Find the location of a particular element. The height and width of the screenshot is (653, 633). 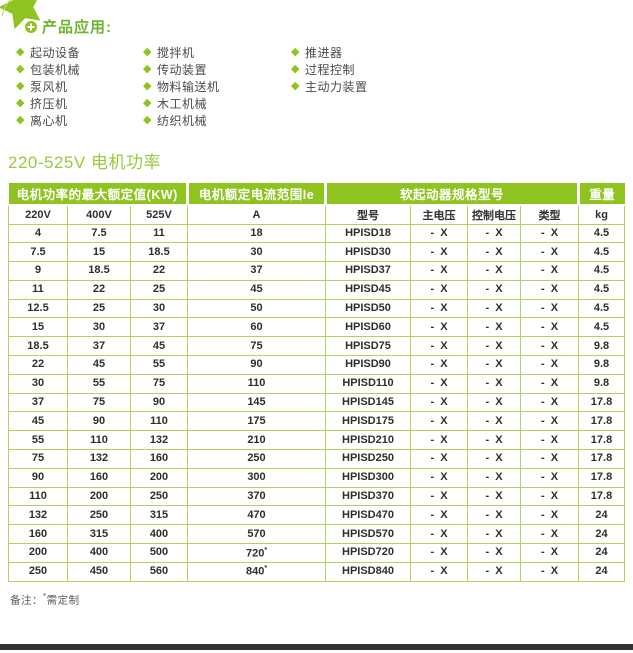

table-cell: 9 is located at coordinates (38, 271).